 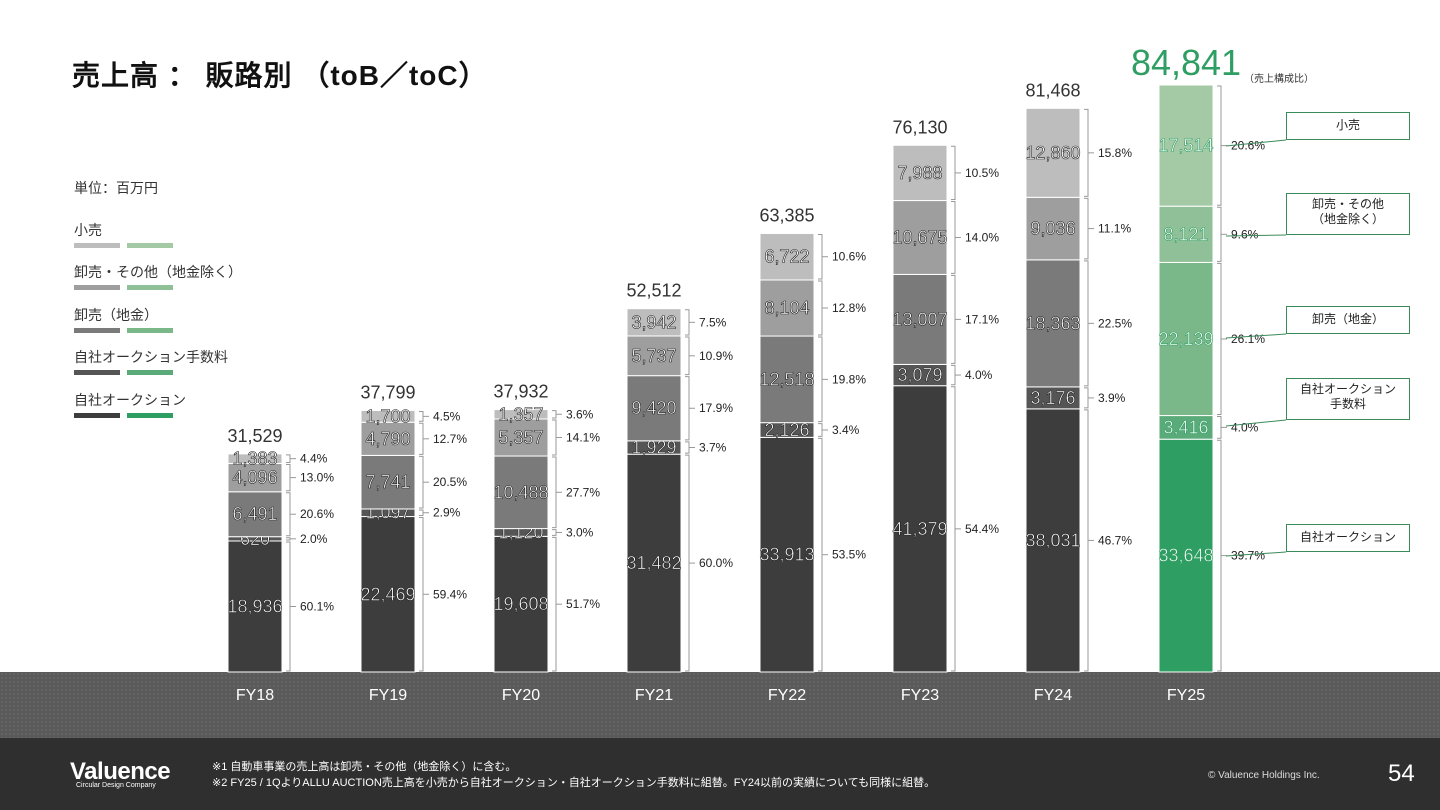 What do you see at coordinates (1279, 79) in the screenshot?
I see `composition-note: （売上構成比）` at bounding box center [1279, 79].